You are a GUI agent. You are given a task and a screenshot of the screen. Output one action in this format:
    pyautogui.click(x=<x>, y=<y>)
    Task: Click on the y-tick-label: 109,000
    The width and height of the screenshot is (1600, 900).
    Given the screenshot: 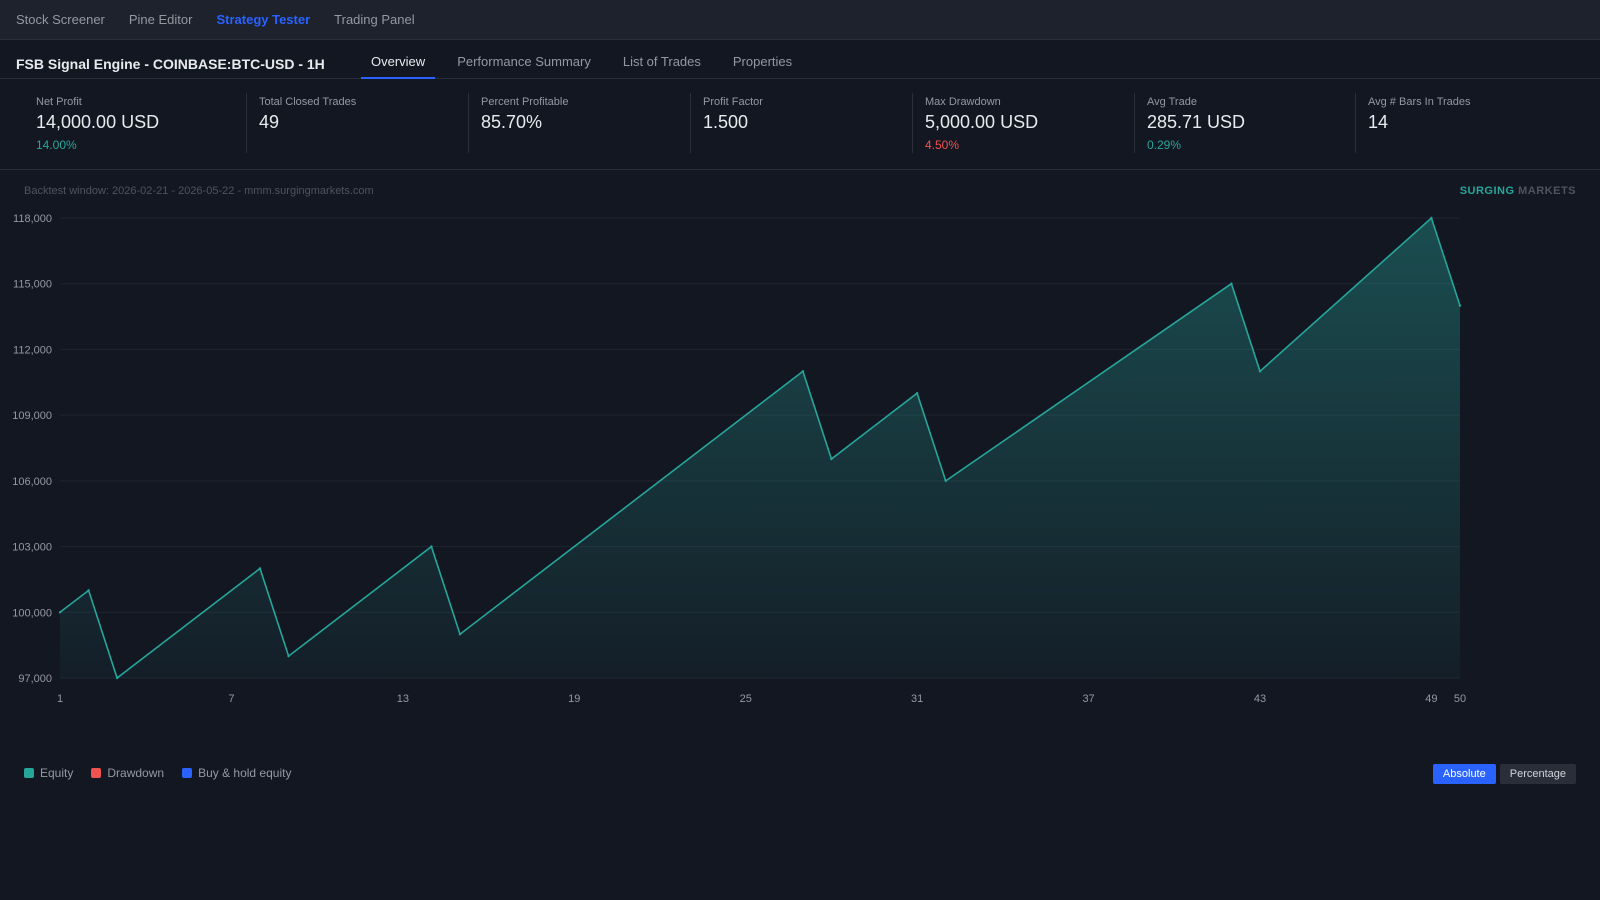 What is the action you would take?
    pyautogui.click(x=32, y=416)
    